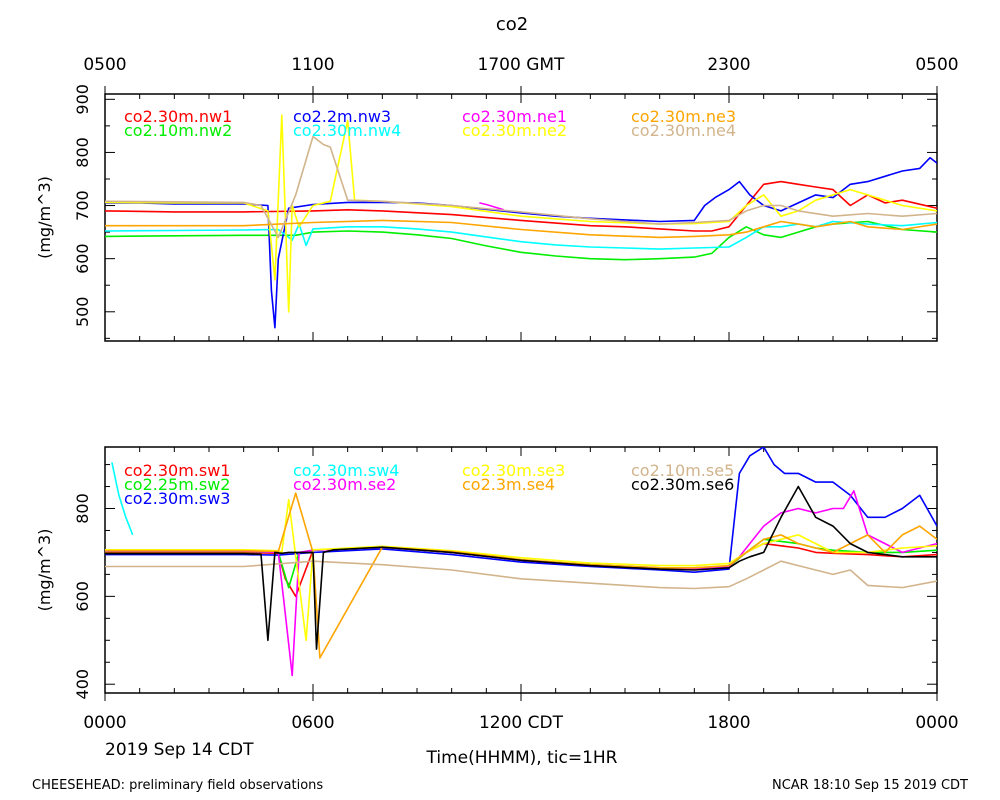 The width and height of the screenshot is (1000, 800). Describe the element at coordinates (312, 723) in the screenshot. I see `bottom-x-tick-label: 0600` at that location.